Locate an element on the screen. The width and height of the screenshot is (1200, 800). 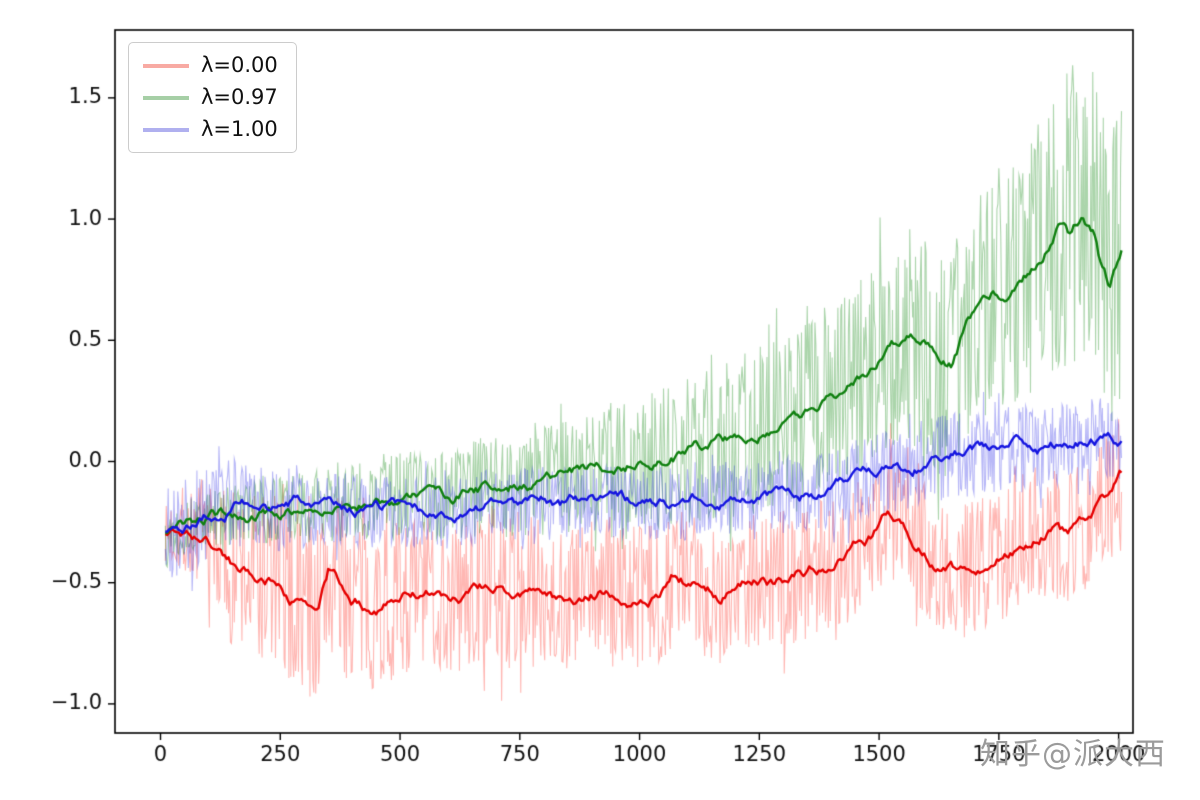
legend: λ=0.00 λ=0.97 λ=1.00 is located at coordinates (212, 97).